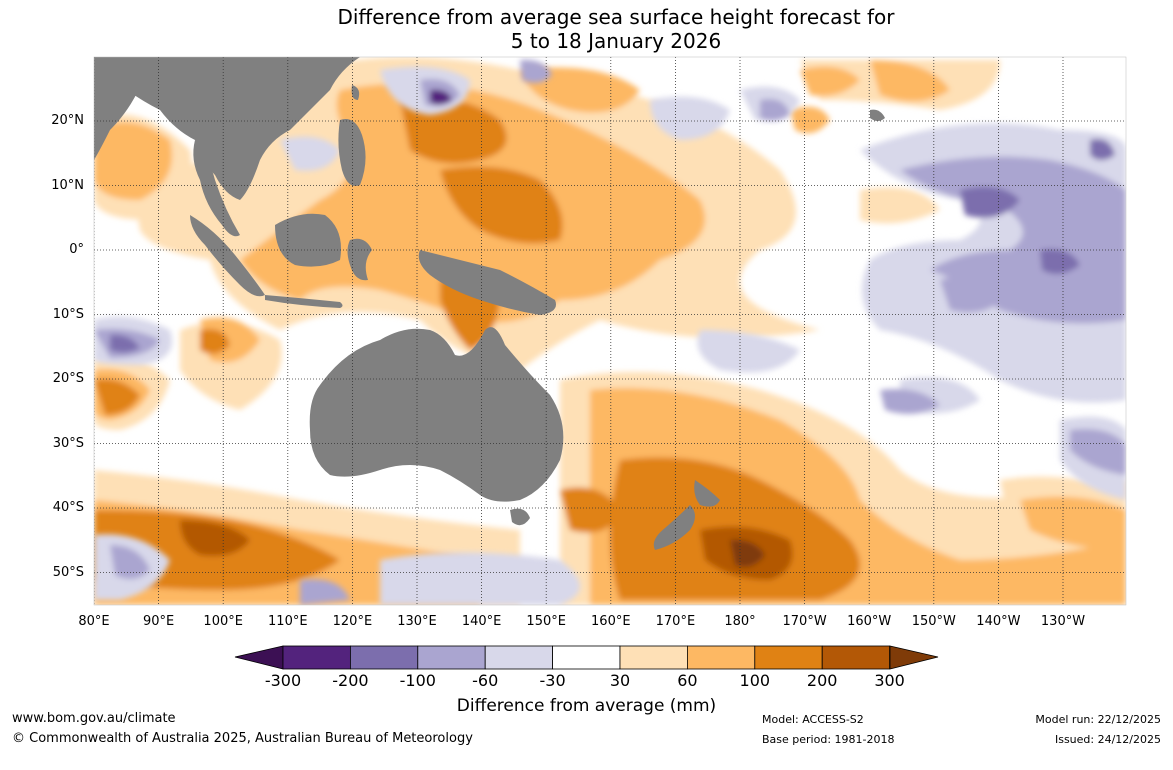  Describe the element at coordinates (67, 185) in the screenshot. I see `latitude-label: 10°N` at that location.